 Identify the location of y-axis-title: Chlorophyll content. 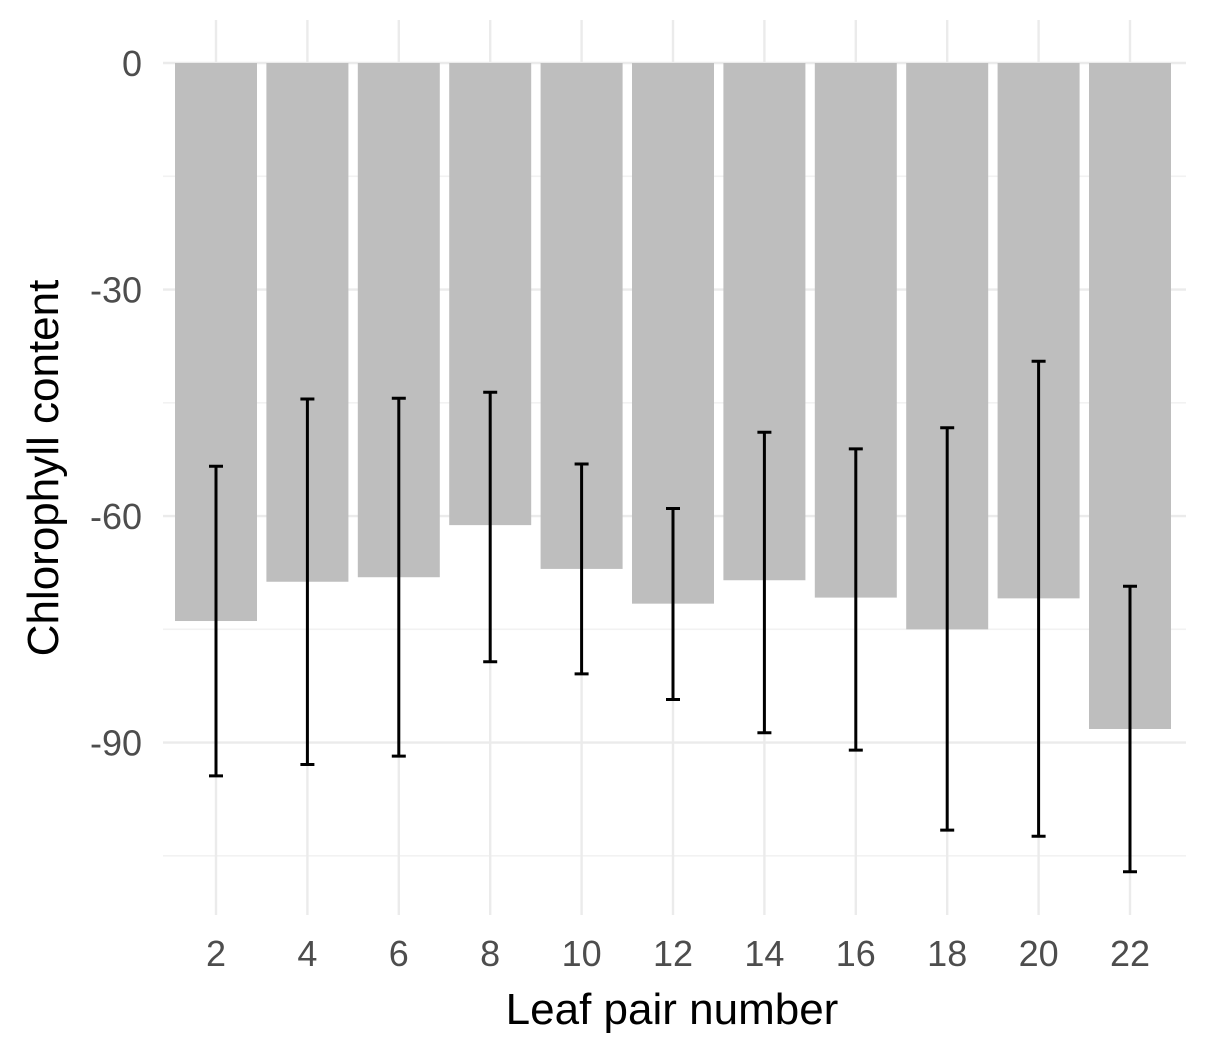
(43, 468).